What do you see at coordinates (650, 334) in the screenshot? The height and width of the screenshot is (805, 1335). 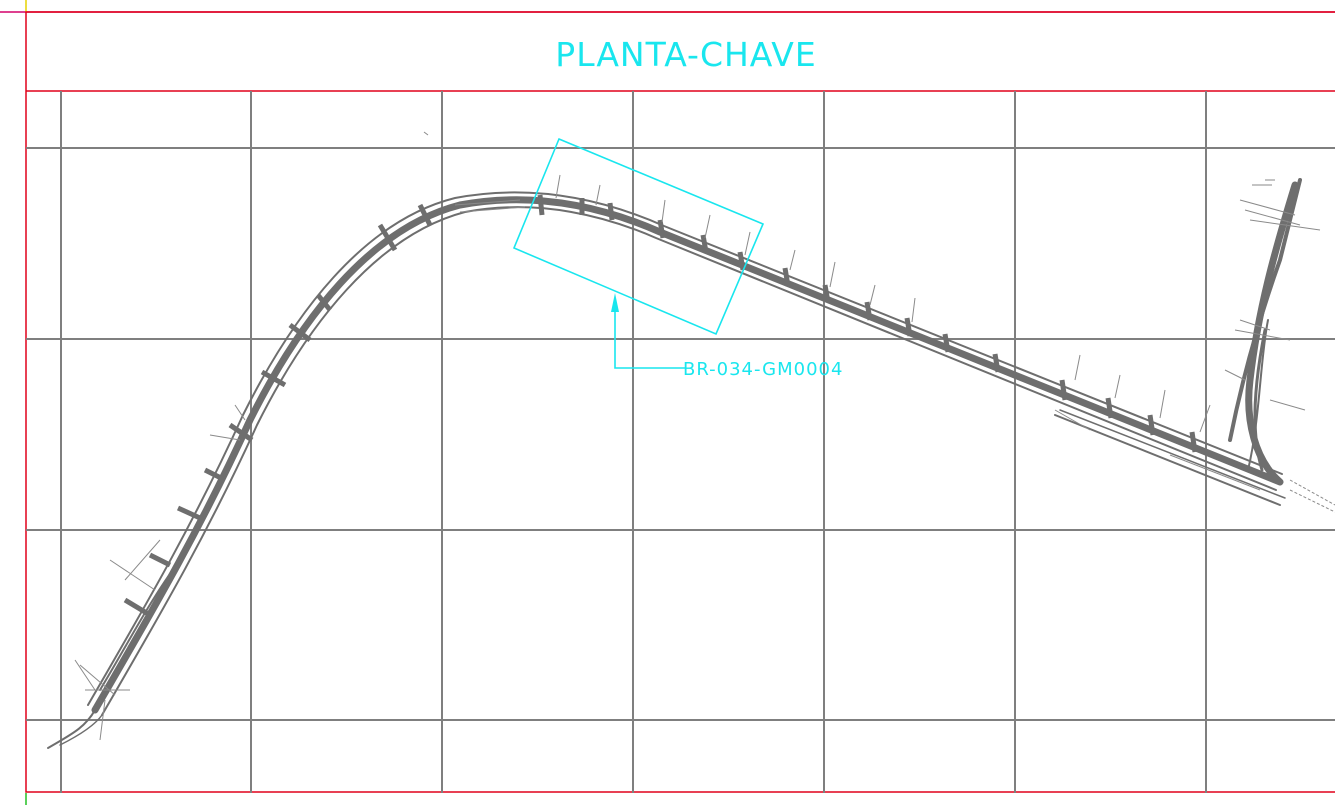 I see `viewport-leader` at bounding box center [650, 334].